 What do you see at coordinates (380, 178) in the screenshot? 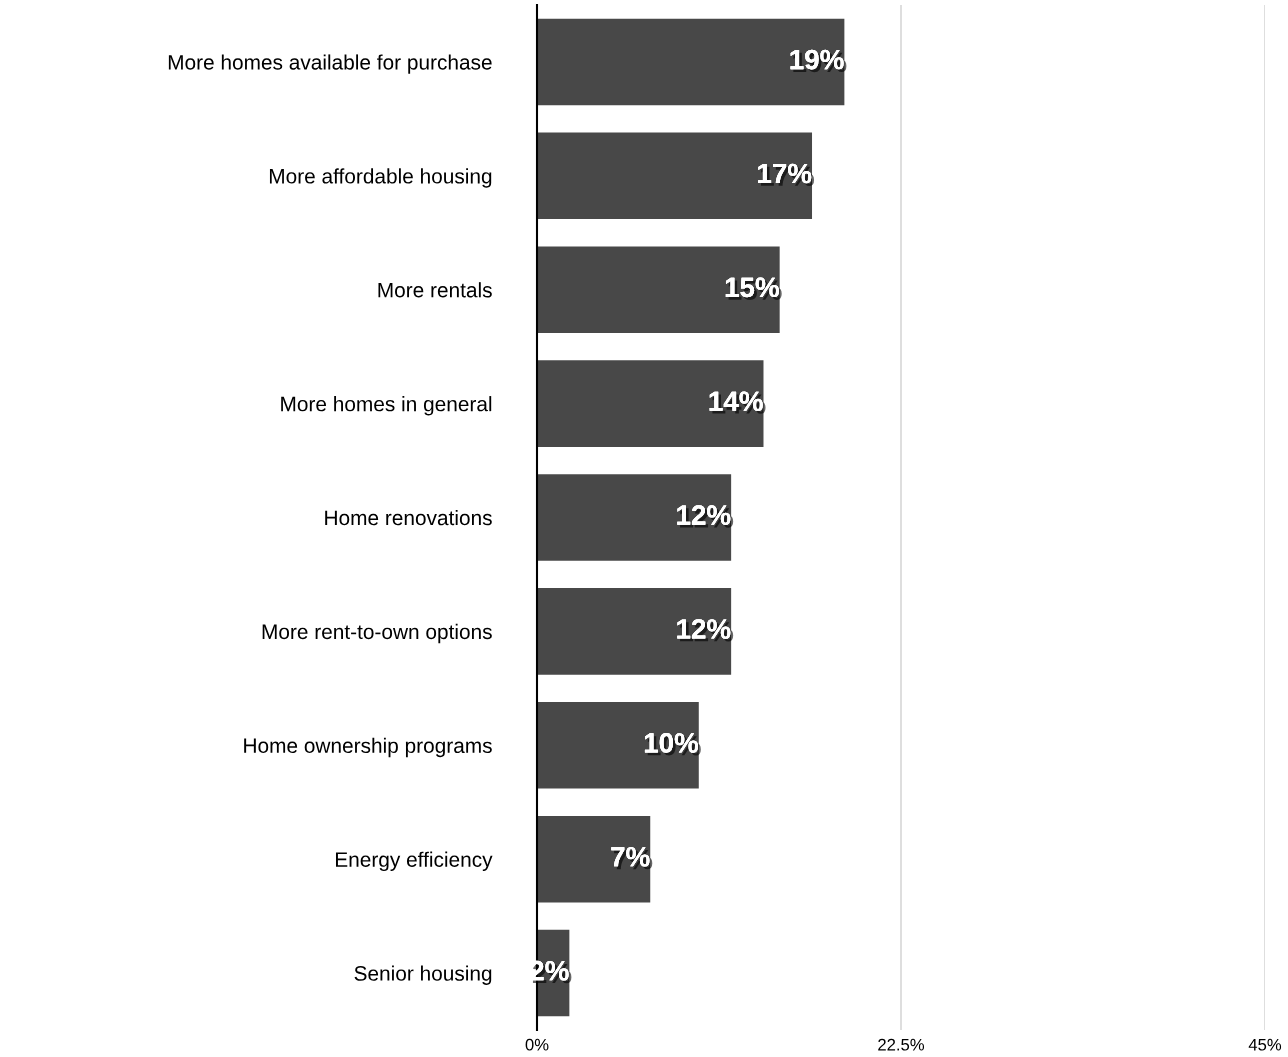
I see `y-tick-label: More affordable housing` at bounding box center [380, 178].